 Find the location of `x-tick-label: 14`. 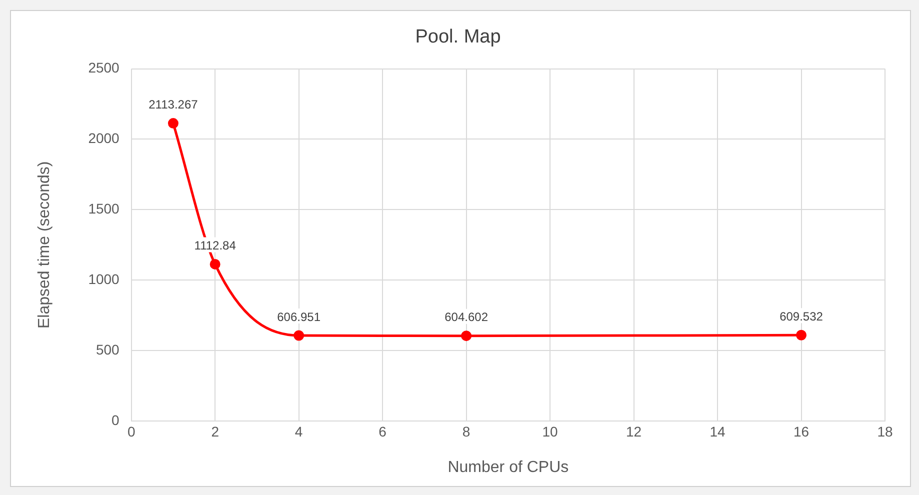

x-tick-label: 14 is located at coordinates (718, 431).